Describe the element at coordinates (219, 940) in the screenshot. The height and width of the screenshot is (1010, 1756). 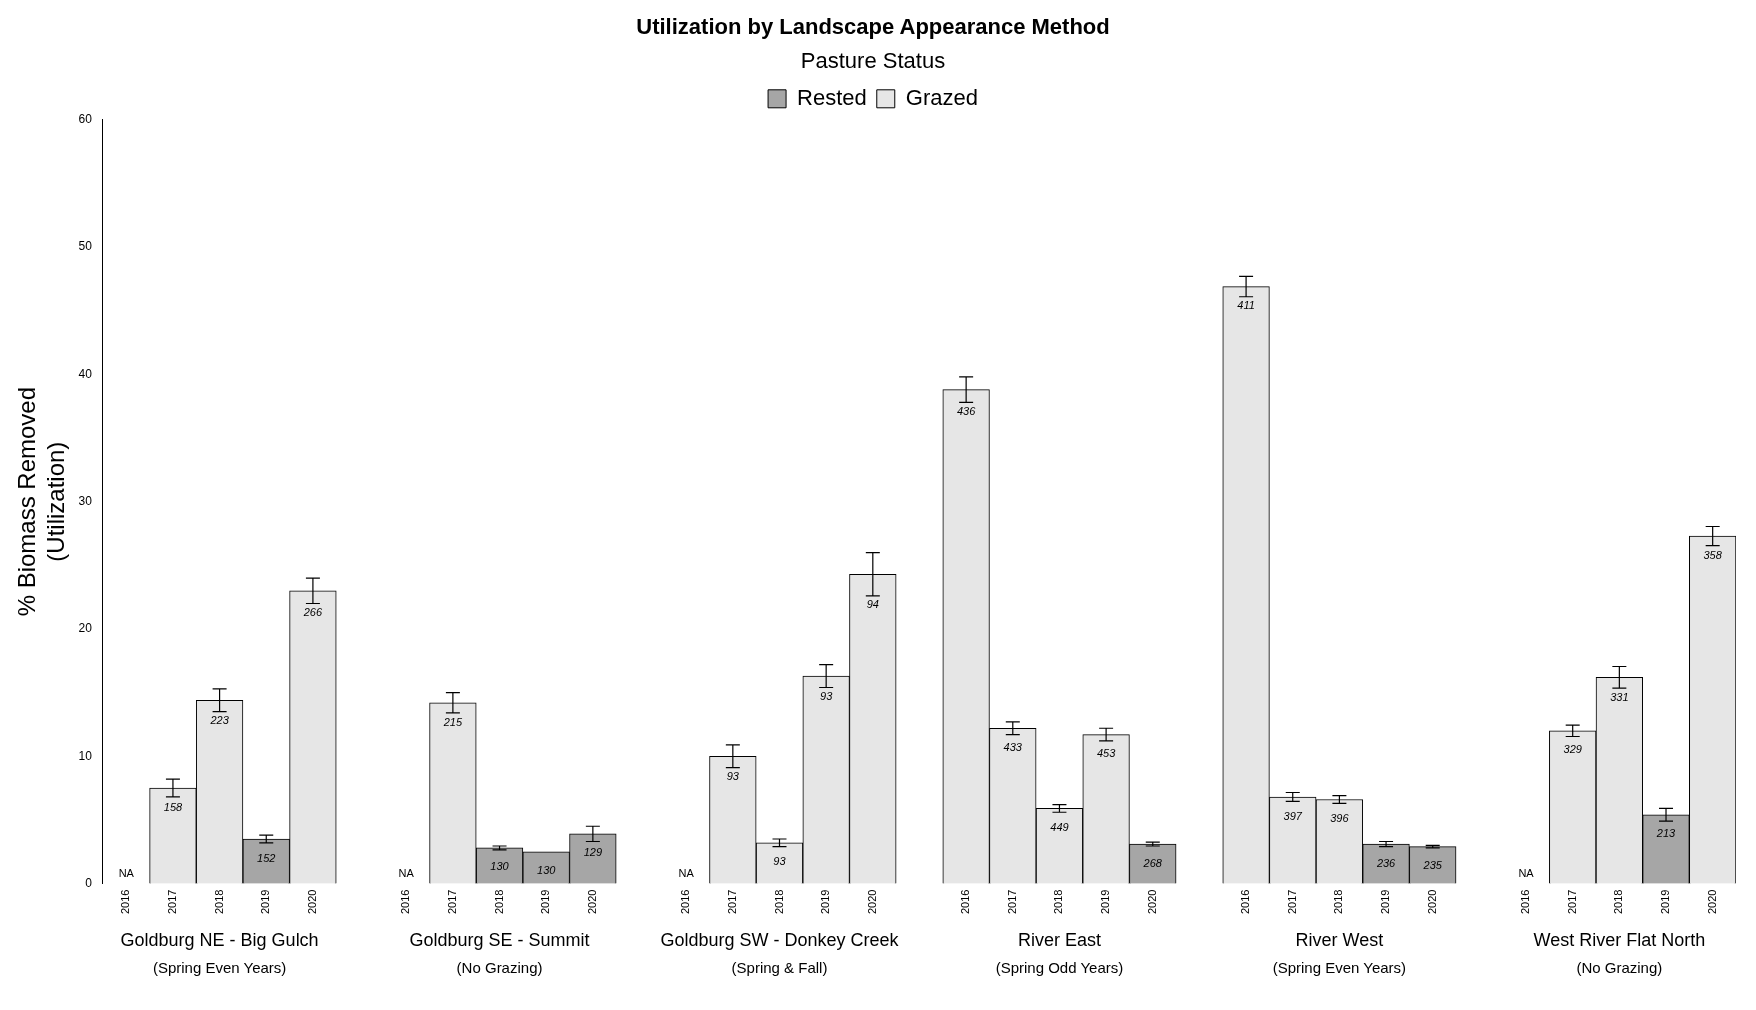
I see `text: Goldburg NE - Big Gulch` at that location.